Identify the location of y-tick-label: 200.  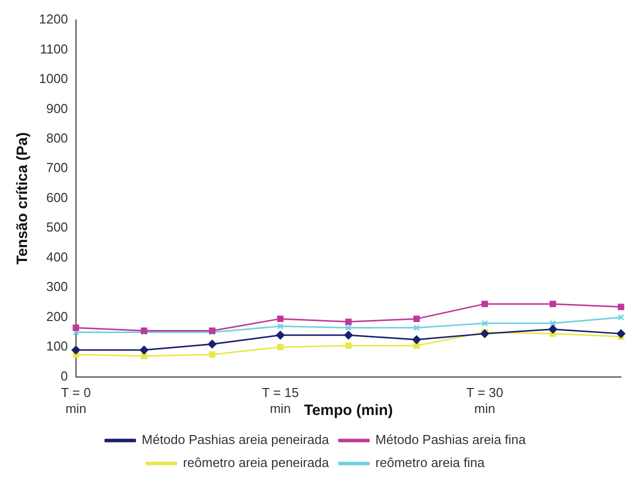
(57, 316).